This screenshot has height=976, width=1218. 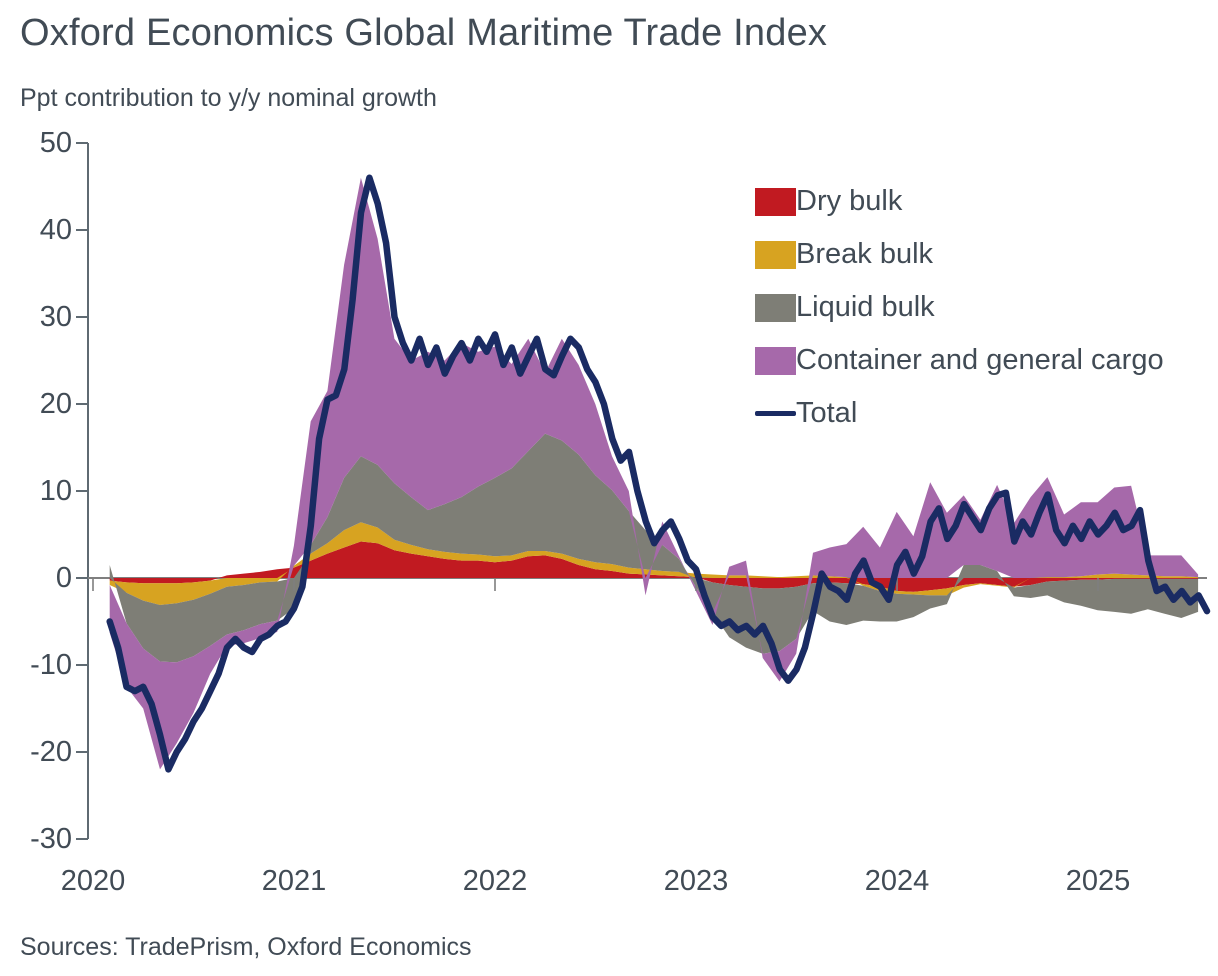 I want to click on area-dry, so click(x=654, y=566).